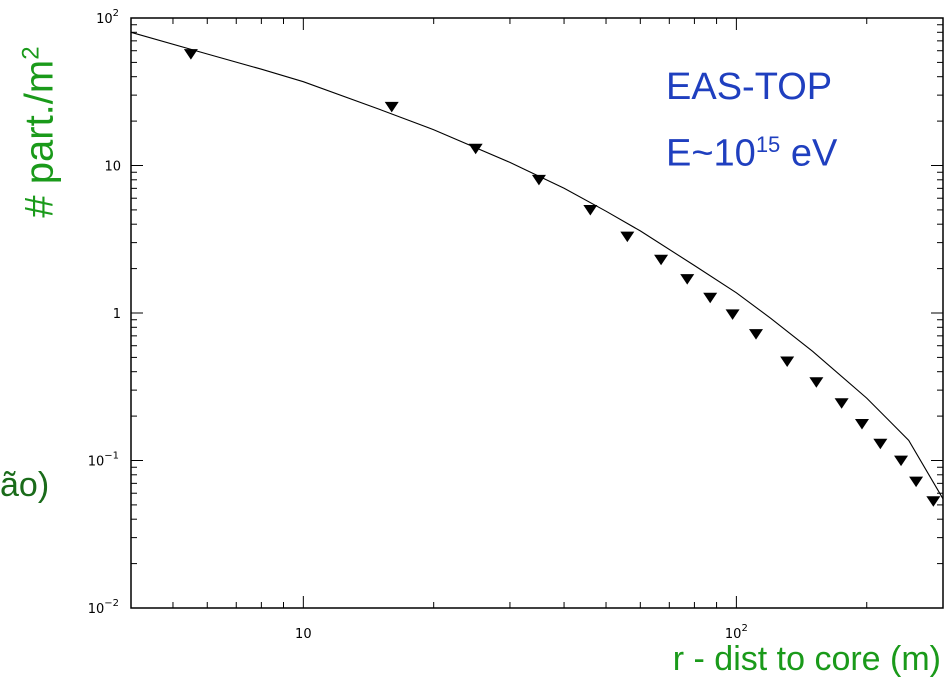  I want to click on y-tick-label: 1, so click(117, 314).